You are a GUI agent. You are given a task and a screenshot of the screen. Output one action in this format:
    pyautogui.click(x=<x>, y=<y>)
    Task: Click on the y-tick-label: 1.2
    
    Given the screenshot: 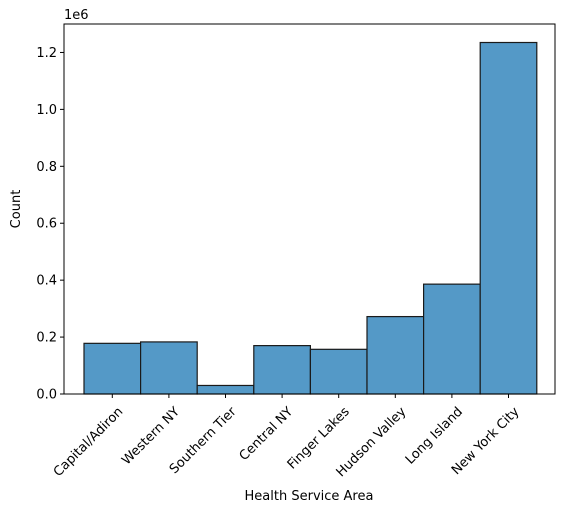 What is the action you would take?
    pyautogui.click(x=46, y=53)
    